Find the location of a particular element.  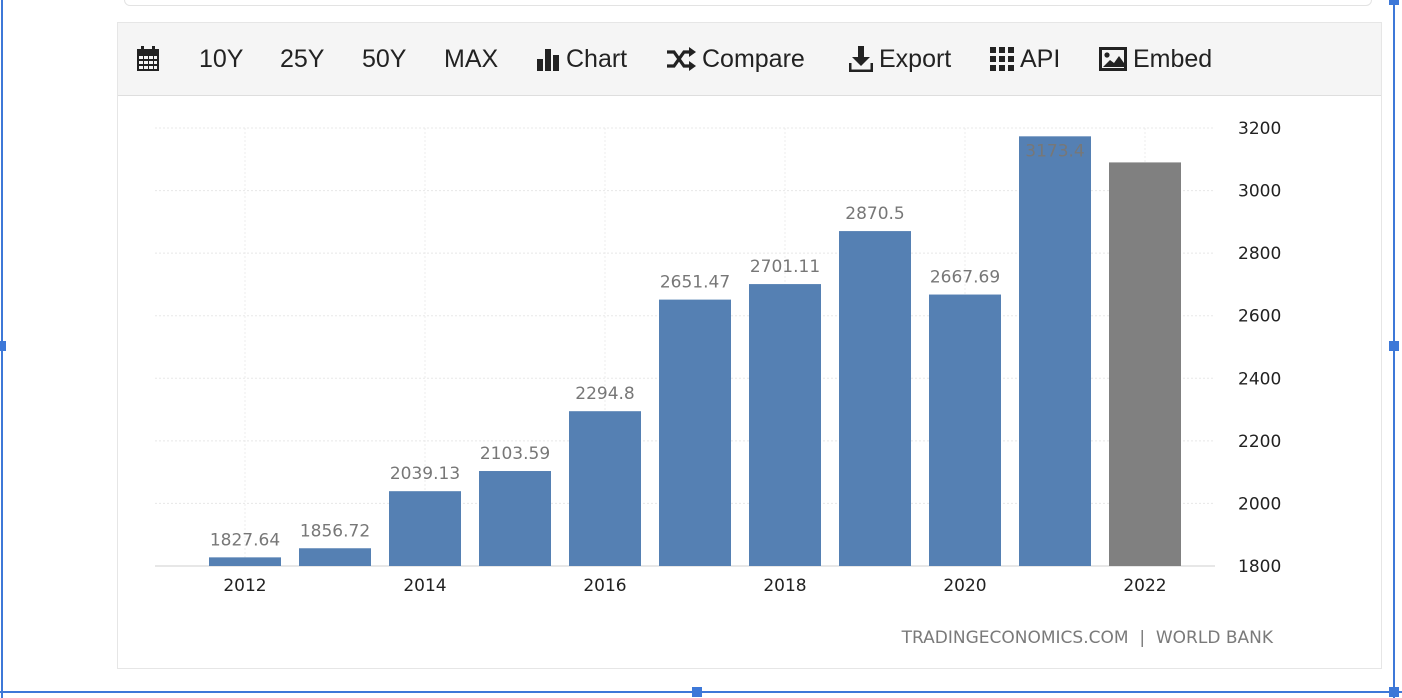

y-tick-label: 2200 is located at coordinates (1259, 442).